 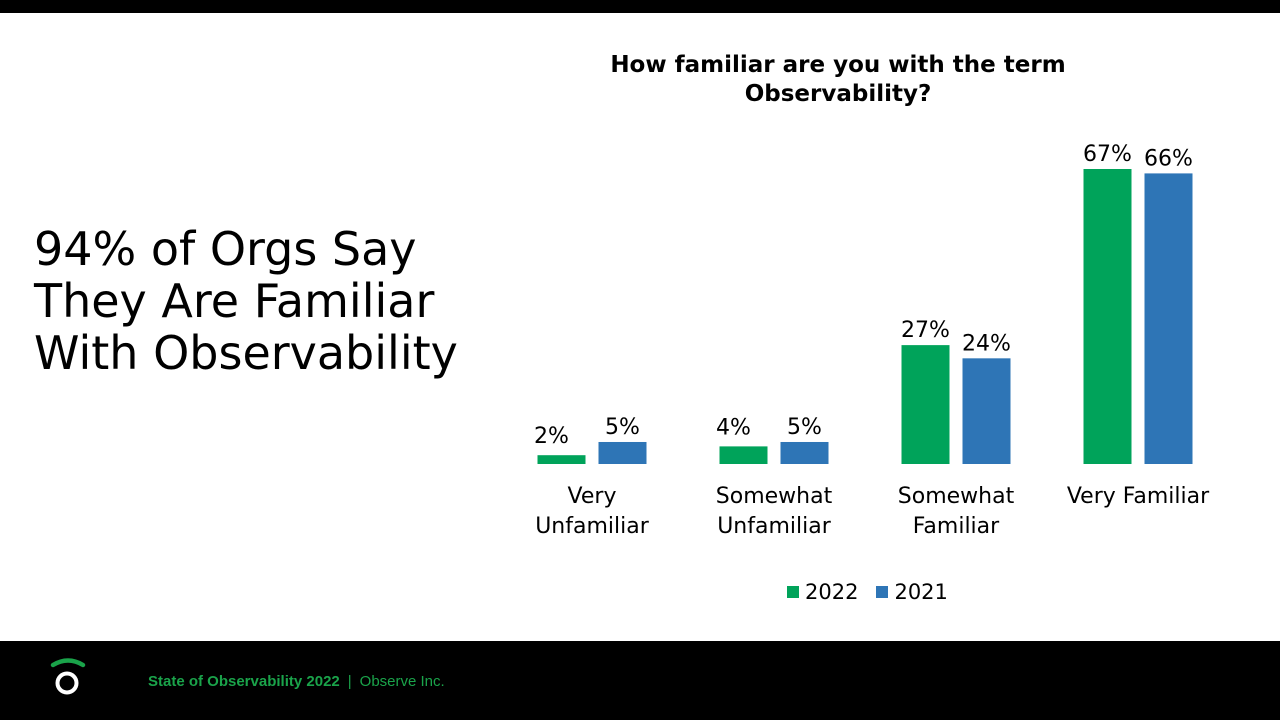 I want to click on bar-2022-somewhat-unfamiliar, so click(x=743, y=455).